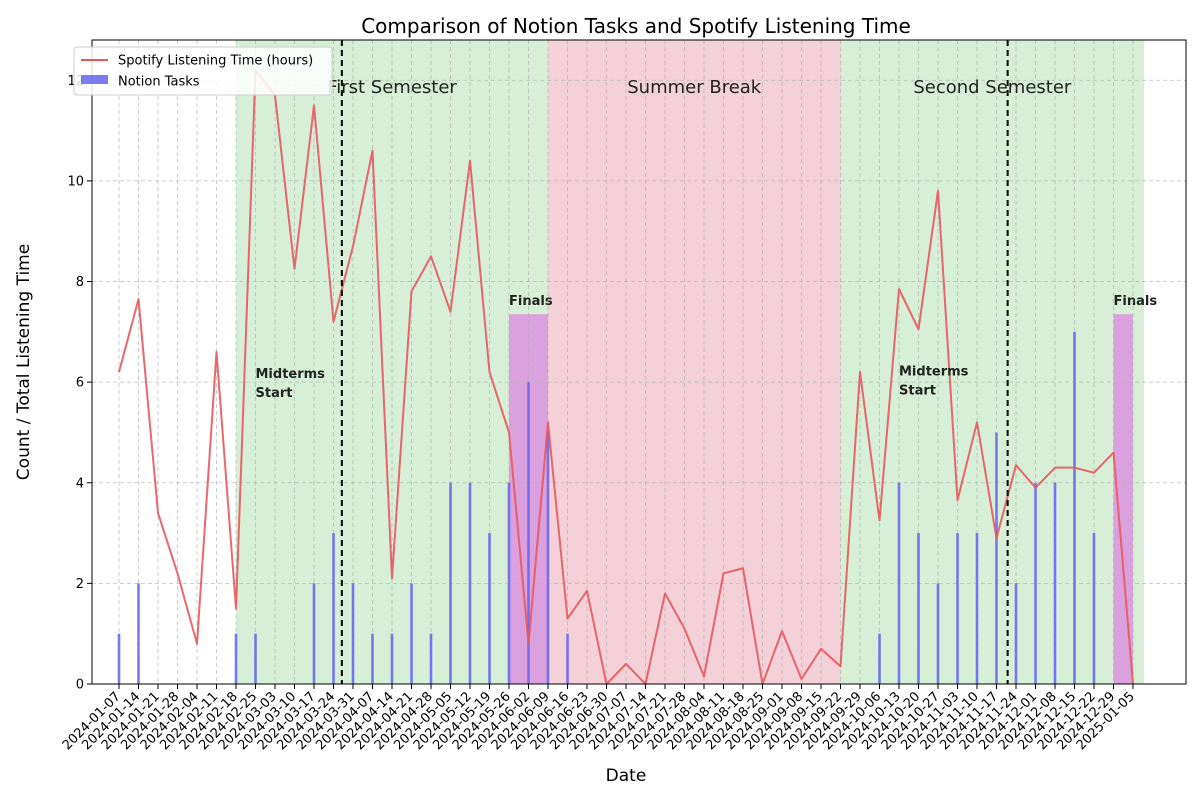 The height and width of the screenshot is (800, 1200). Describe the element at coordinates (1136, 301) in the screenshot. I see `finals-label-2: Finals` at that location.